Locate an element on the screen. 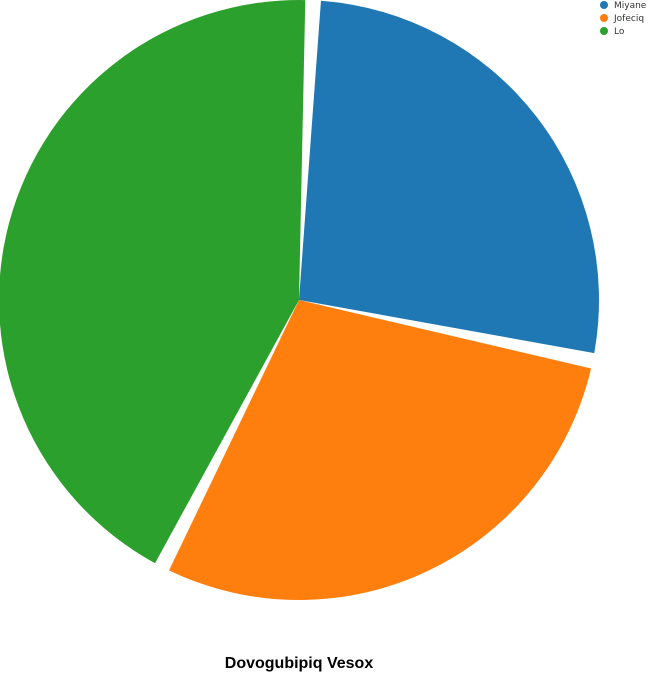 The width and height of the screenshot is (653, 674). legend-marker-miyane is located at coordinates (604, 5).